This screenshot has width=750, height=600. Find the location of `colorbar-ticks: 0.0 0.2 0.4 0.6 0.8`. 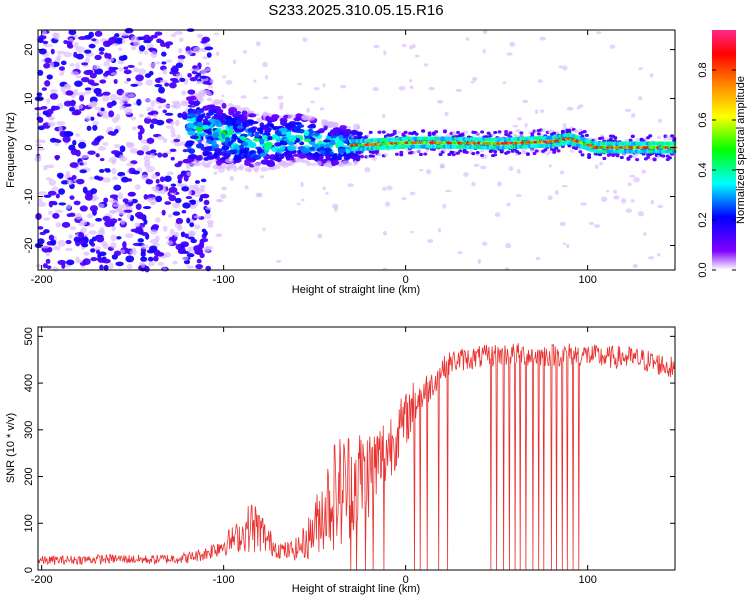

colorbar-ticks: 0.0 0.2 0.4 0.6 0.8 is located at coordinates (716, 170).